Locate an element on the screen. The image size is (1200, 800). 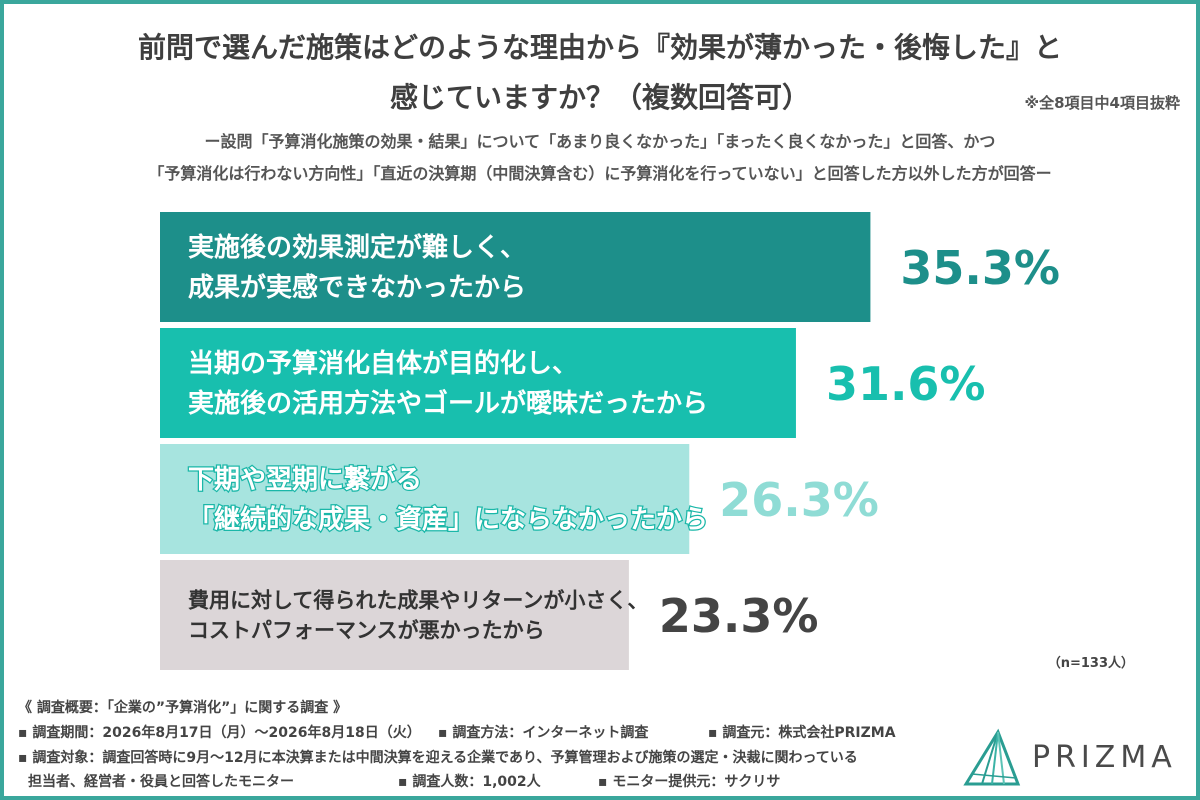
survey-provider: ▪ モニター提供元：サクリサ is located at coordinates (689, 782).